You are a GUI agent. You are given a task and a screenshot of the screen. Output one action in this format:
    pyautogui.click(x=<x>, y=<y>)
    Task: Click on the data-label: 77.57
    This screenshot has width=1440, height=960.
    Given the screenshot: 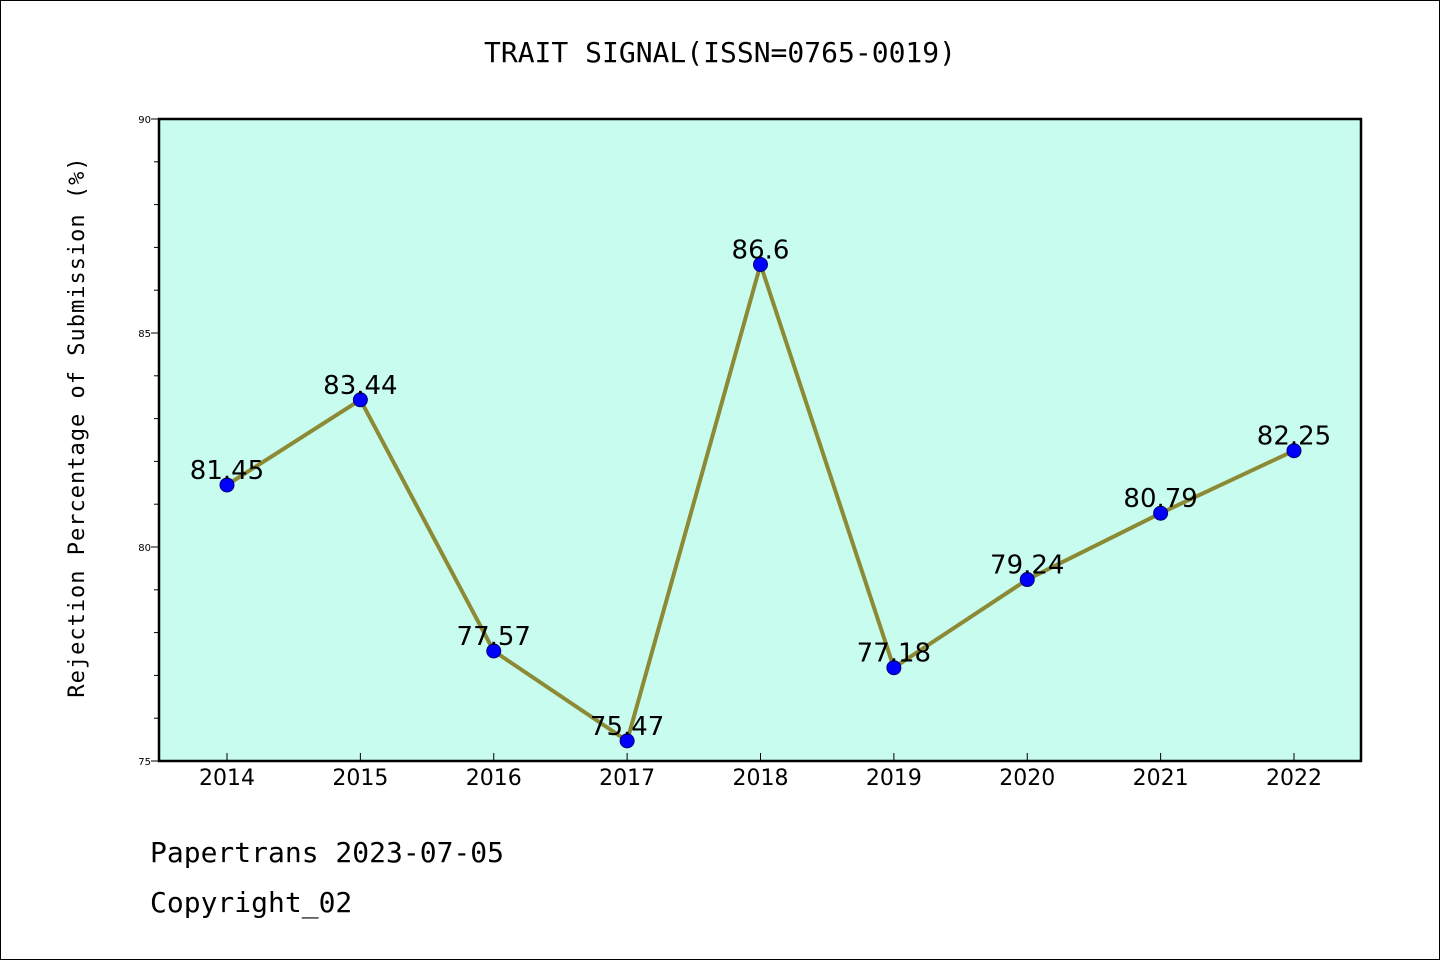 What is the action you would take?
    pyautogui.click(x=494, y=637)
    